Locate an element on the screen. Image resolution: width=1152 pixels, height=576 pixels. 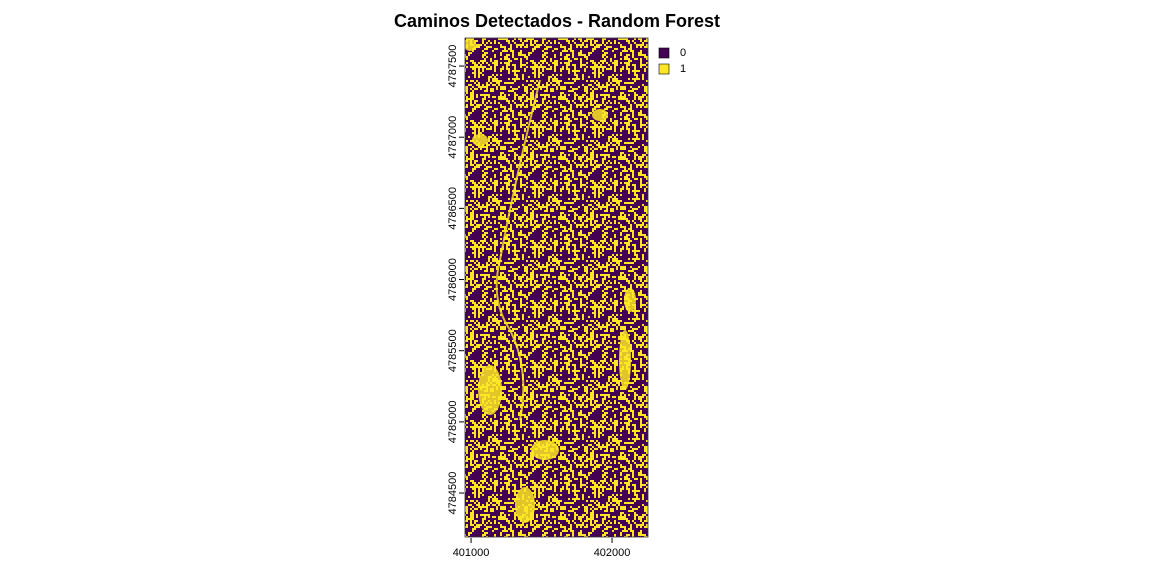
legend-label: 0 is located at coordinates (683, 53).